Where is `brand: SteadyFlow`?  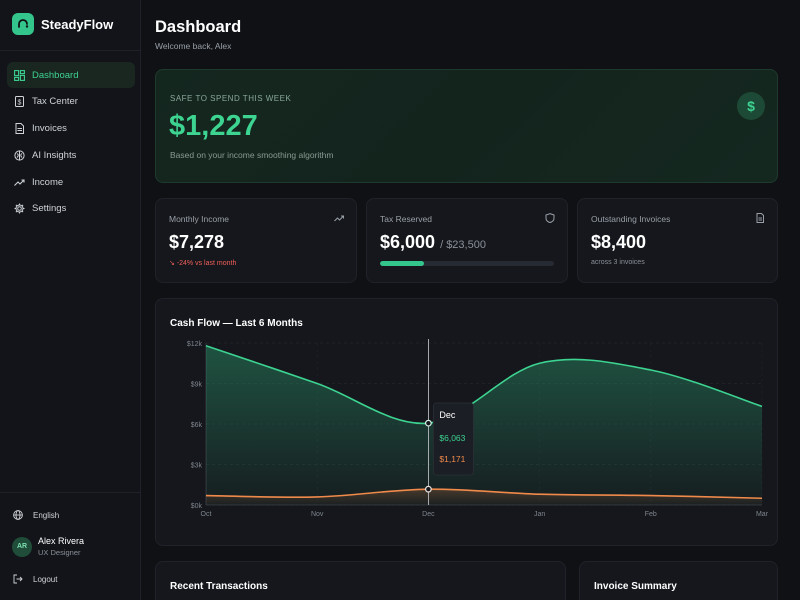
brand: SteadyFlow is located at coordinates (62, 24).